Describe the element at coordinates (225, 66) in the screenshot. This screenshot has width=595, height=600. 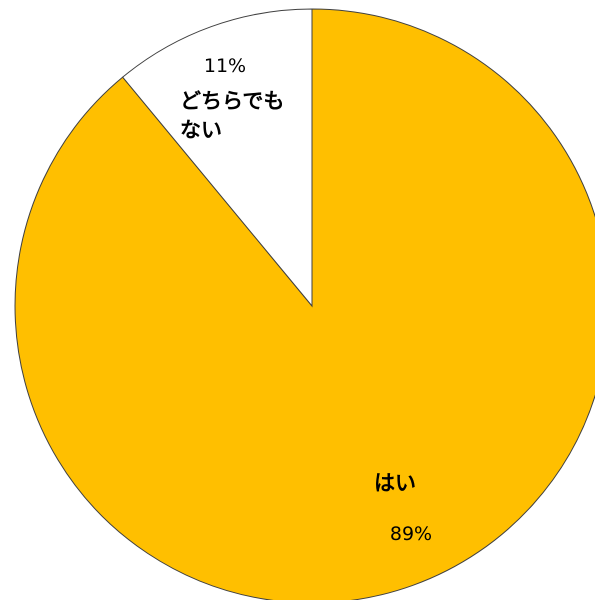
I see `slice-percent-1: 11%` at that location.